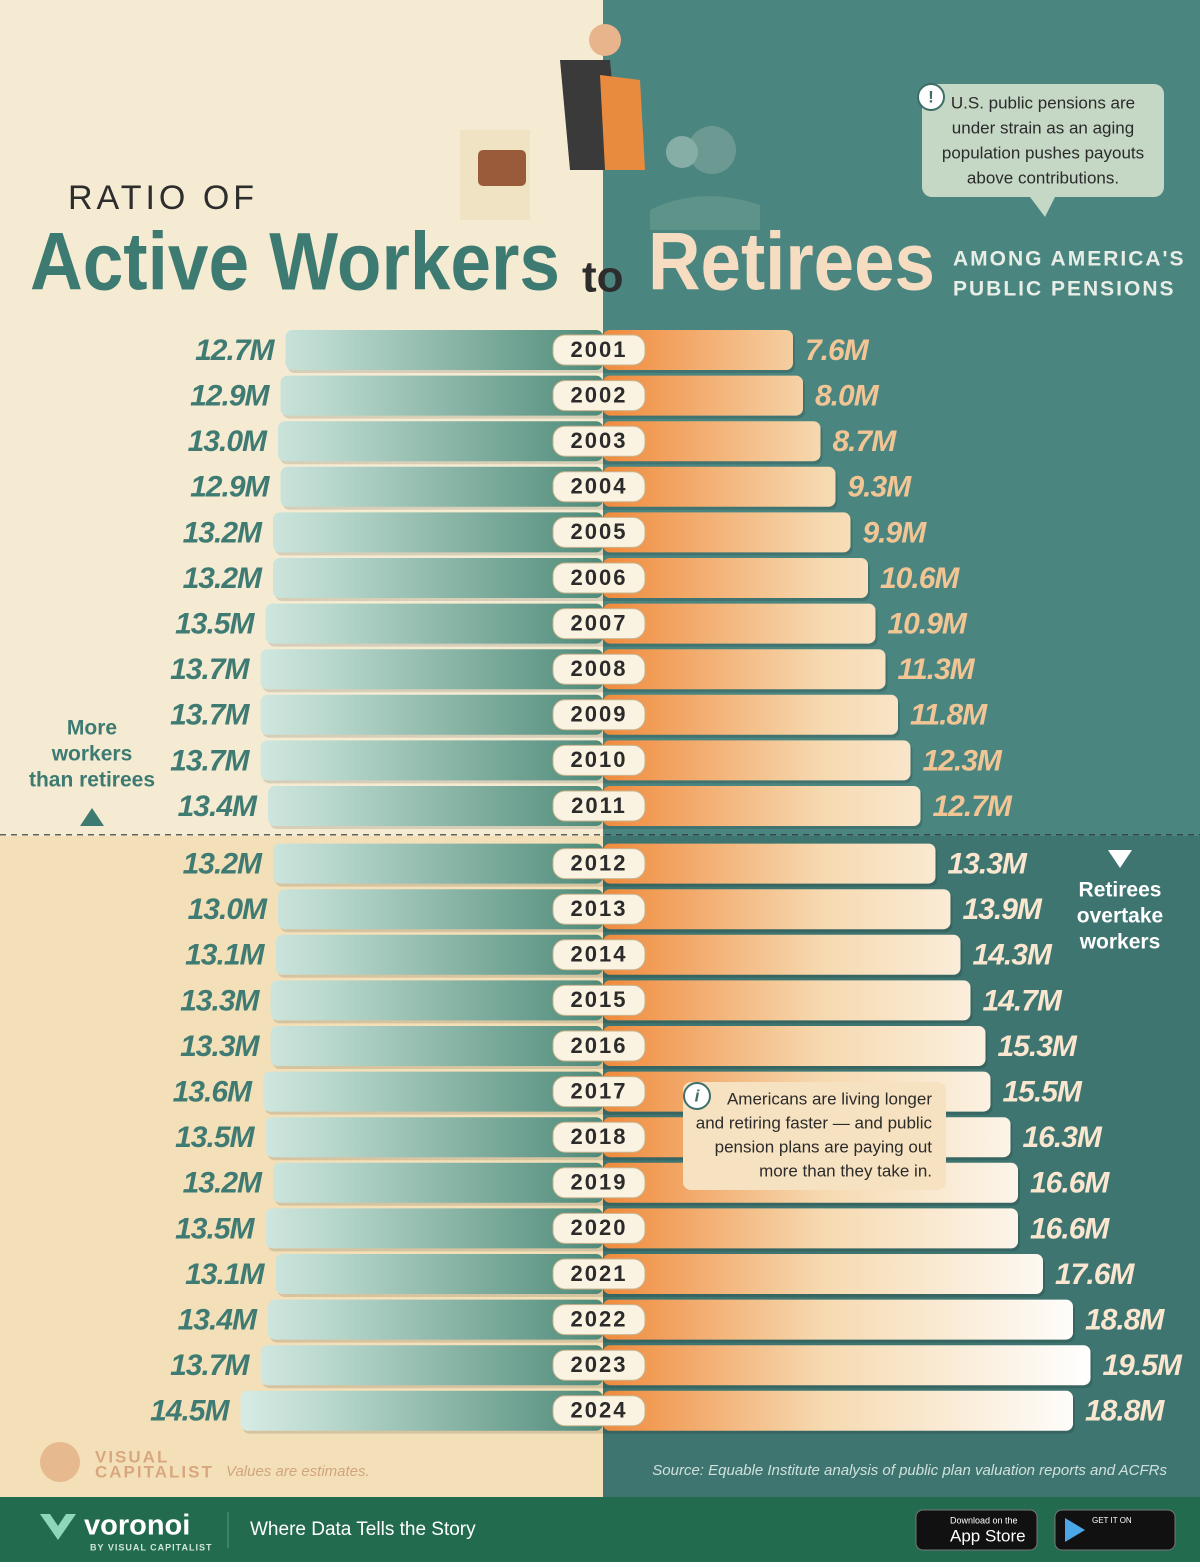  Describe the element at coordinates (949, 715) in the screenshot. I see `retiree-value-label: 11.8M` at that location.